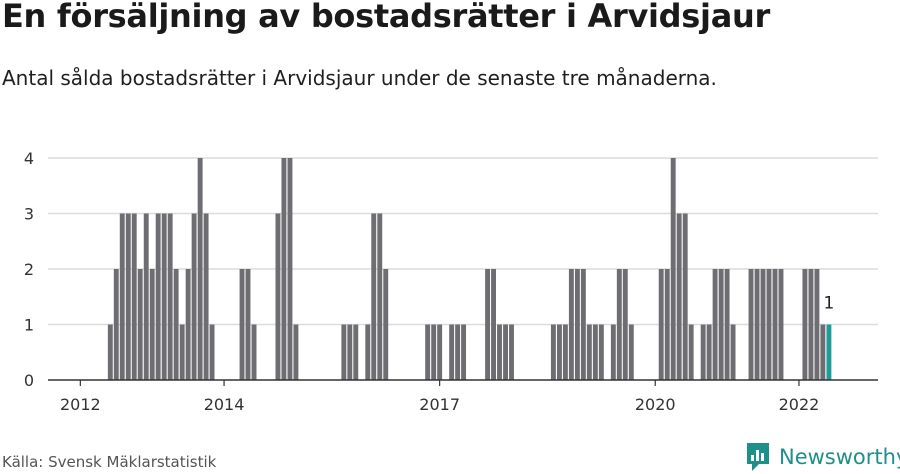  I want to click on y-tick-label: 4, so click(29, 158).